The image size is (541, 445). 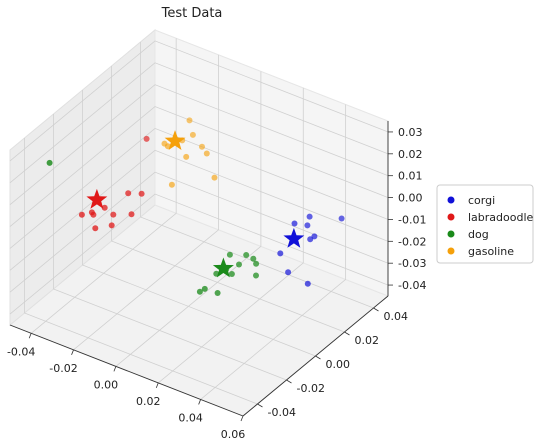 What do you see at coordinates (97, 198) in the screenshot?
I see `centroid-star-labradoodle` at bounding box center [97, 198].